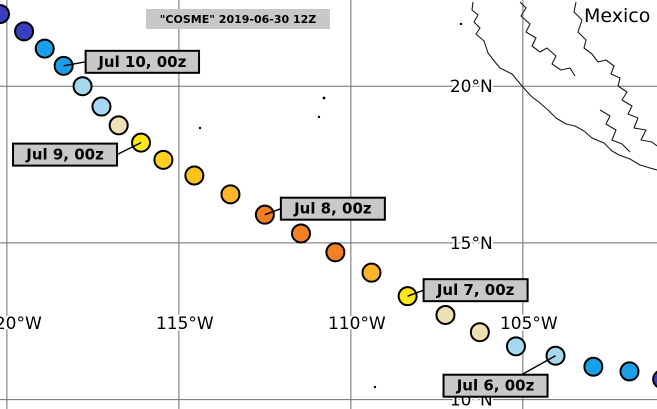 The height and width of the screenshot is (409, 657). I want to click on date-label-text: Jul 6, 00z, so click(495, 386).